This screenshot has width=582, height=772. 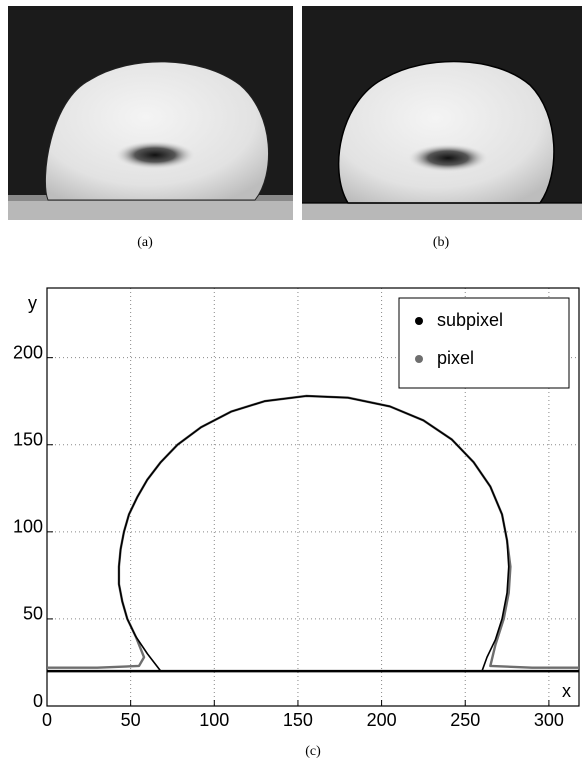 I want to click on x-tick-label: 50, so click(x=131, y=720).